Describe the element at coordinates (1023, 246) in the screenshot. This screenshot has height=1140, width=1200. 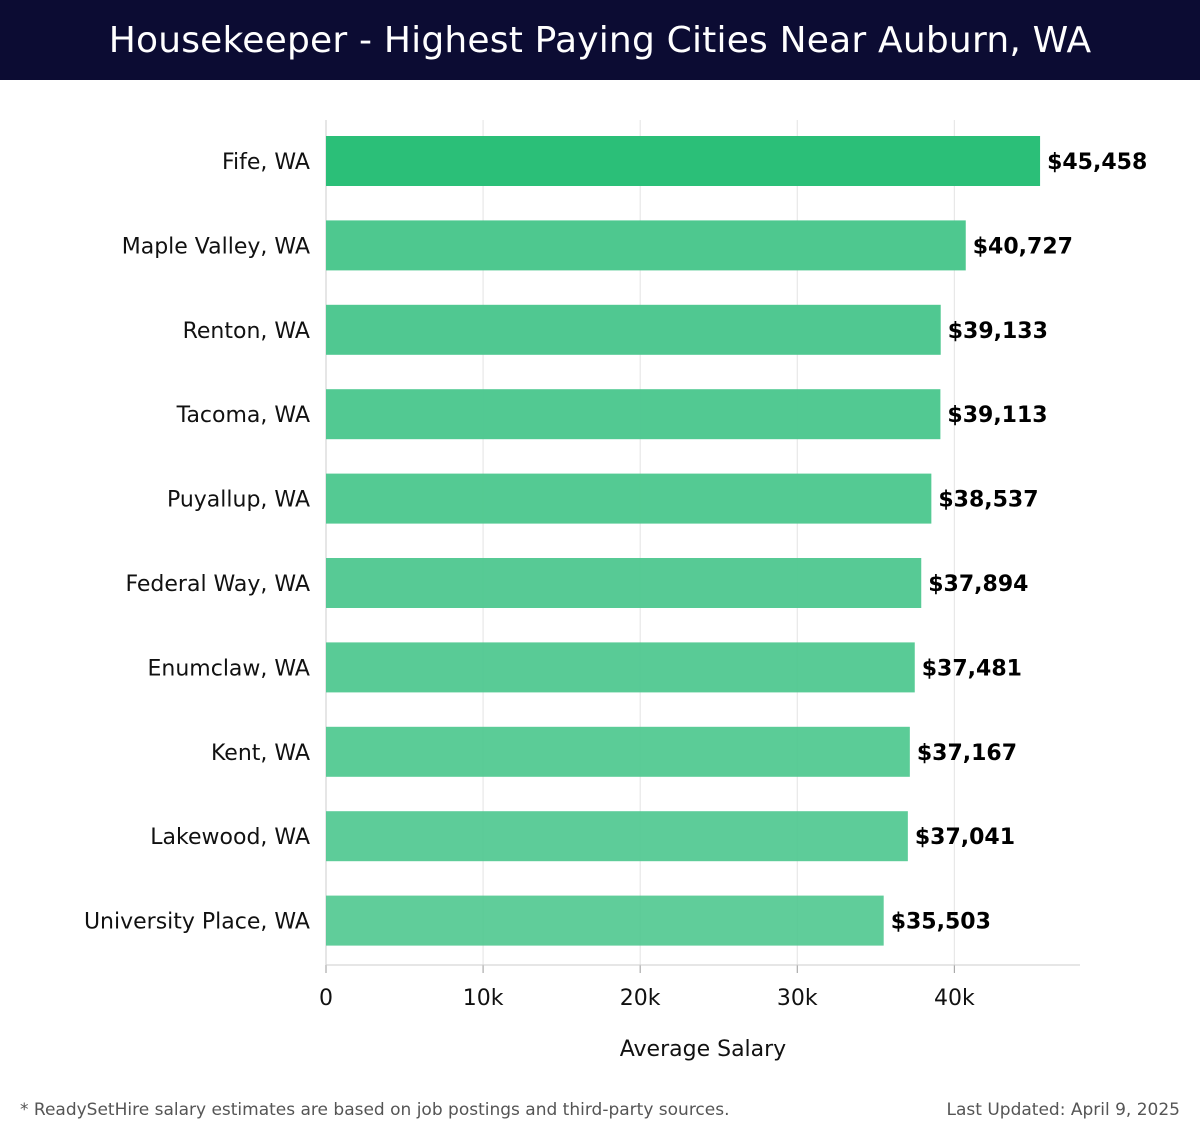
I see `data-label: $40,727` at that location.